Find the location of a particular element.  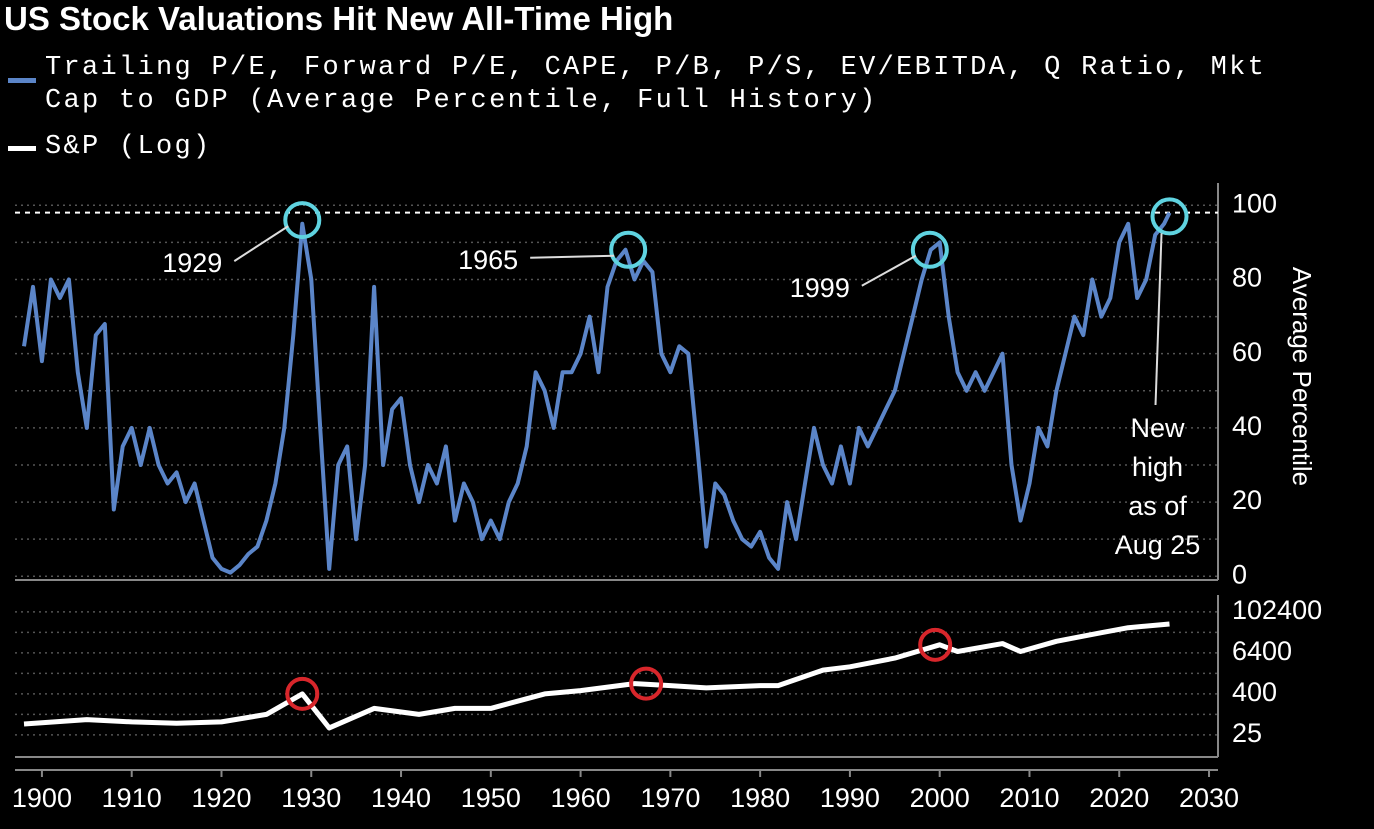

y-tick-label: 400 is located at coordinates (1254, 692).